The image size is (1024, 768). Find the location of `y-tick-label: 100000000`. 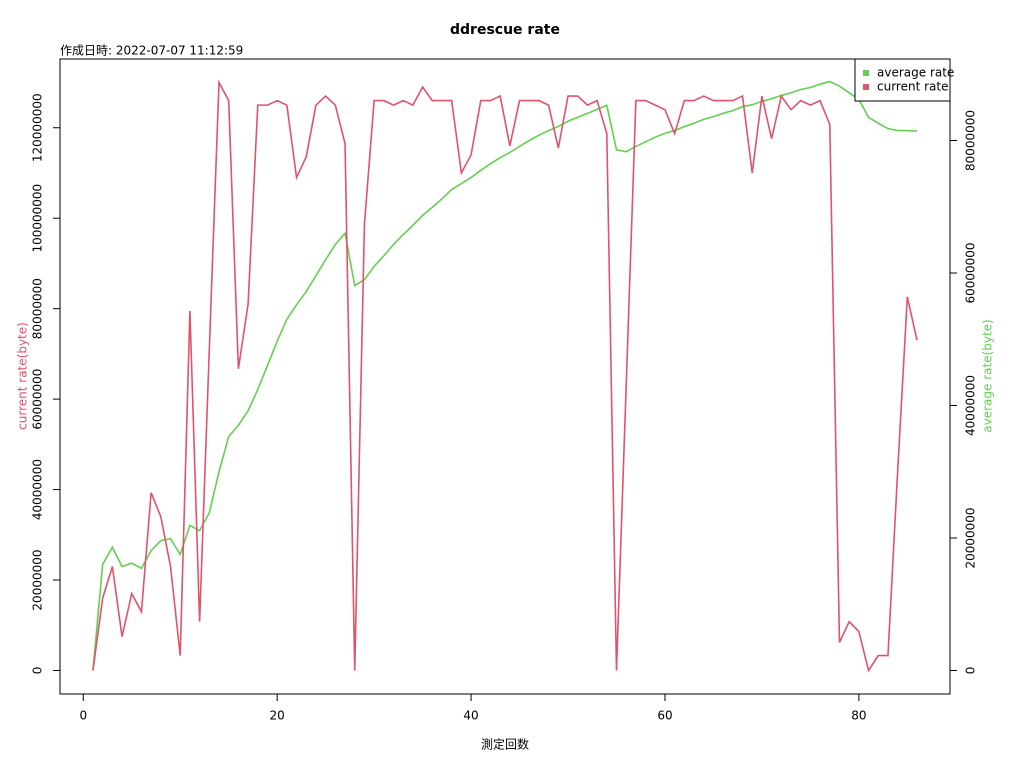

y-tick-label: 100000000 is located at coordinates (38, 218).